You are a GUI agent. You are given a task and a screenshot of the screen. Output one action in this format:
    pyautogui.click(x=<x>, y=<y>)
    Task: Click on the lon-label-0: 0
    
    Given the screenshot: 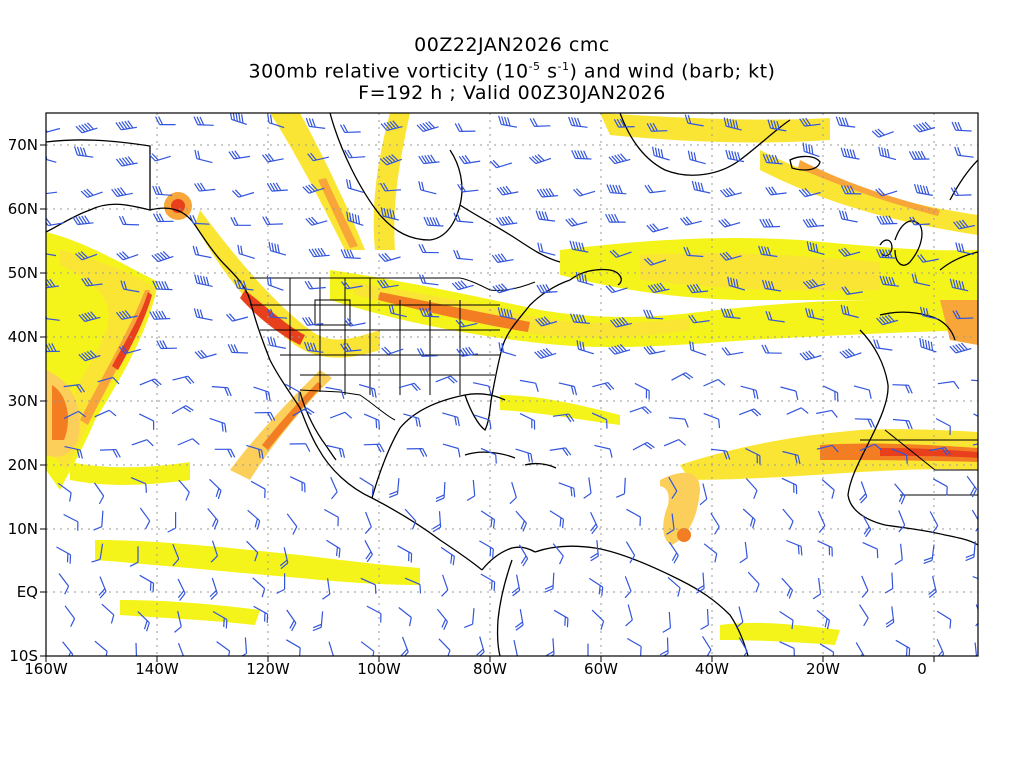 What is the action you would take?
    pyautogui.click(x=922, y=669)
    